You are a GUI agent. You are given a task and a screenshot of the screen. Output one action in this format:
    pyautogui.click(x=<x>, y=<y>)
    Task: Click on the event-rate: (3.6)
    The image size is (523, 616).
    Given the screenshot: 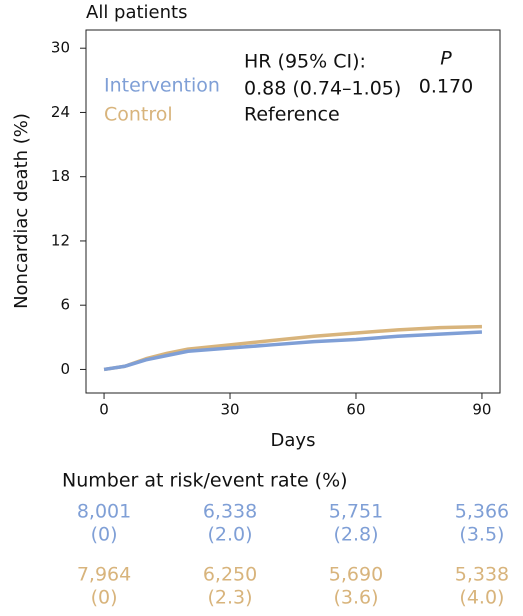 What is the action you would take?
    pyautogui.click(x=355, y=598)
    